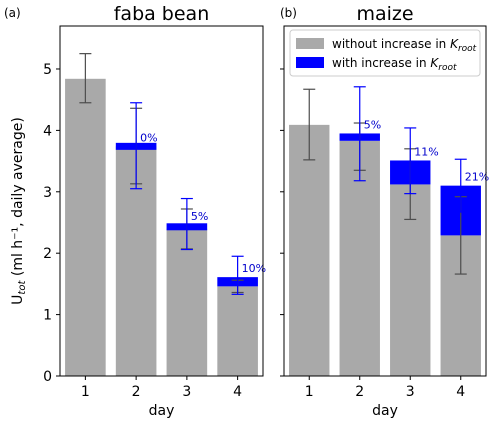  Describe the element at coordinates (288, 13) in the screenshot. I see `panel-label: (b)` at that location.